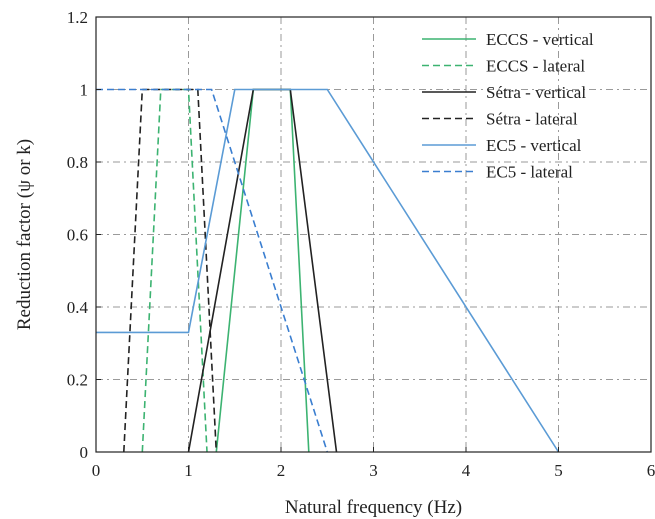 This screenshot has width=655, height=519. What do you see at coordinates (188, 470) in the screenshot?
I see `x-tick-label: 1` at bounding box center [188, 470].